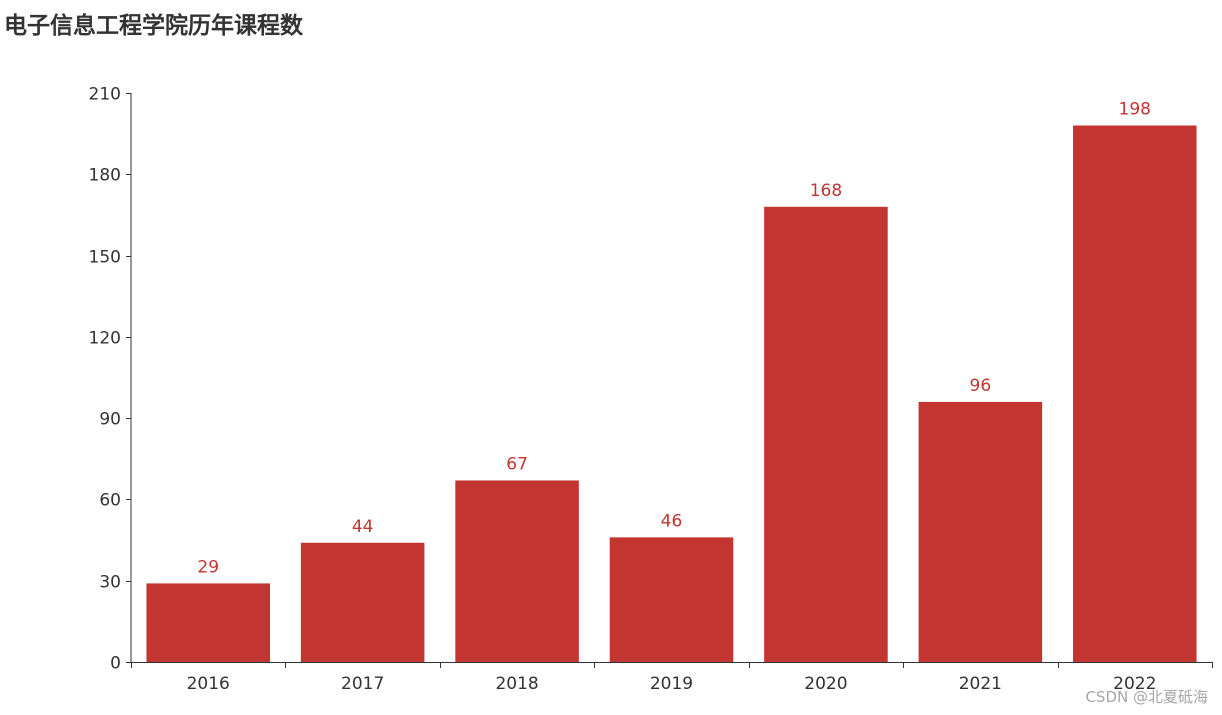  I want to click on y-tick-label: 180, so click(105, 176).